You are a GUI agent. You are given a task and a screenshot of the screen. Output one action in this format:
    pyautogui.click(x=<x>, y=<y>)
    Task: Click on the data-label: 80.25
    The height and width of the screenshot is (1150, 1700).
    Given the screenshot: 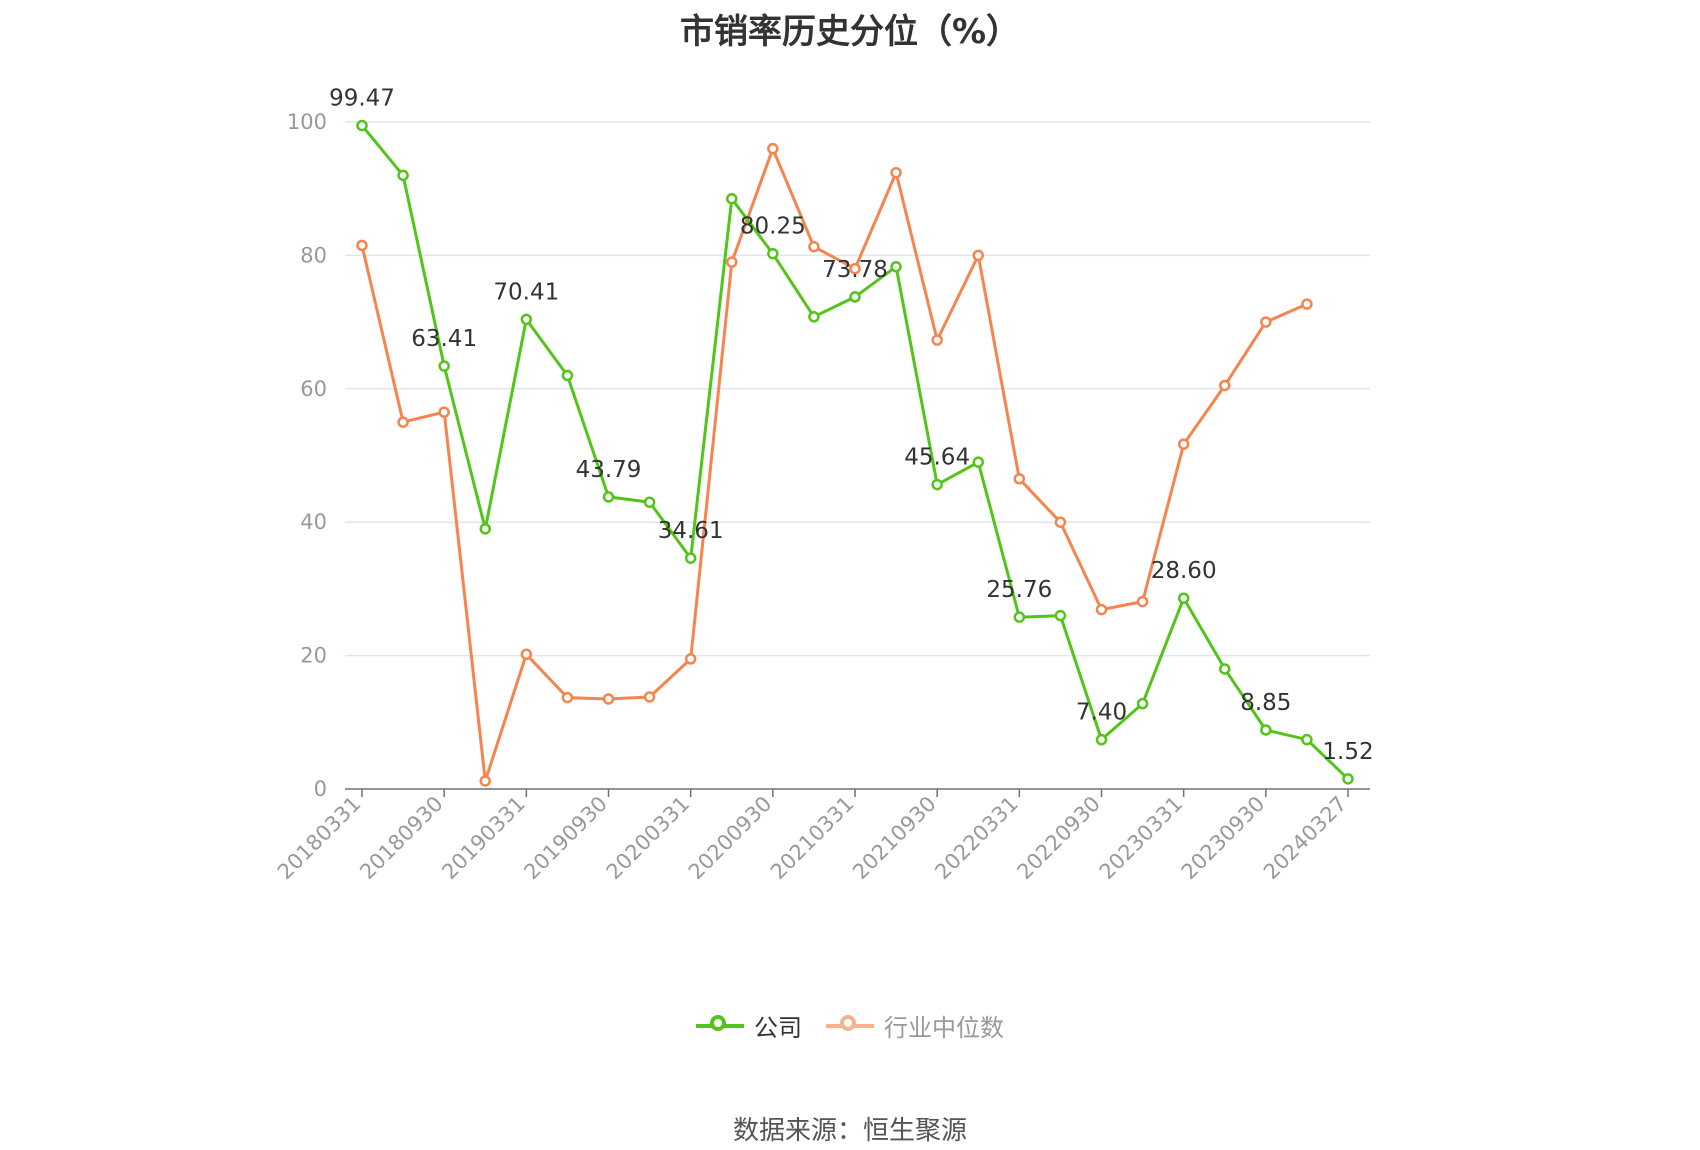 What is the action you would take?
    pyautogui.click(x=773, y=227)
    